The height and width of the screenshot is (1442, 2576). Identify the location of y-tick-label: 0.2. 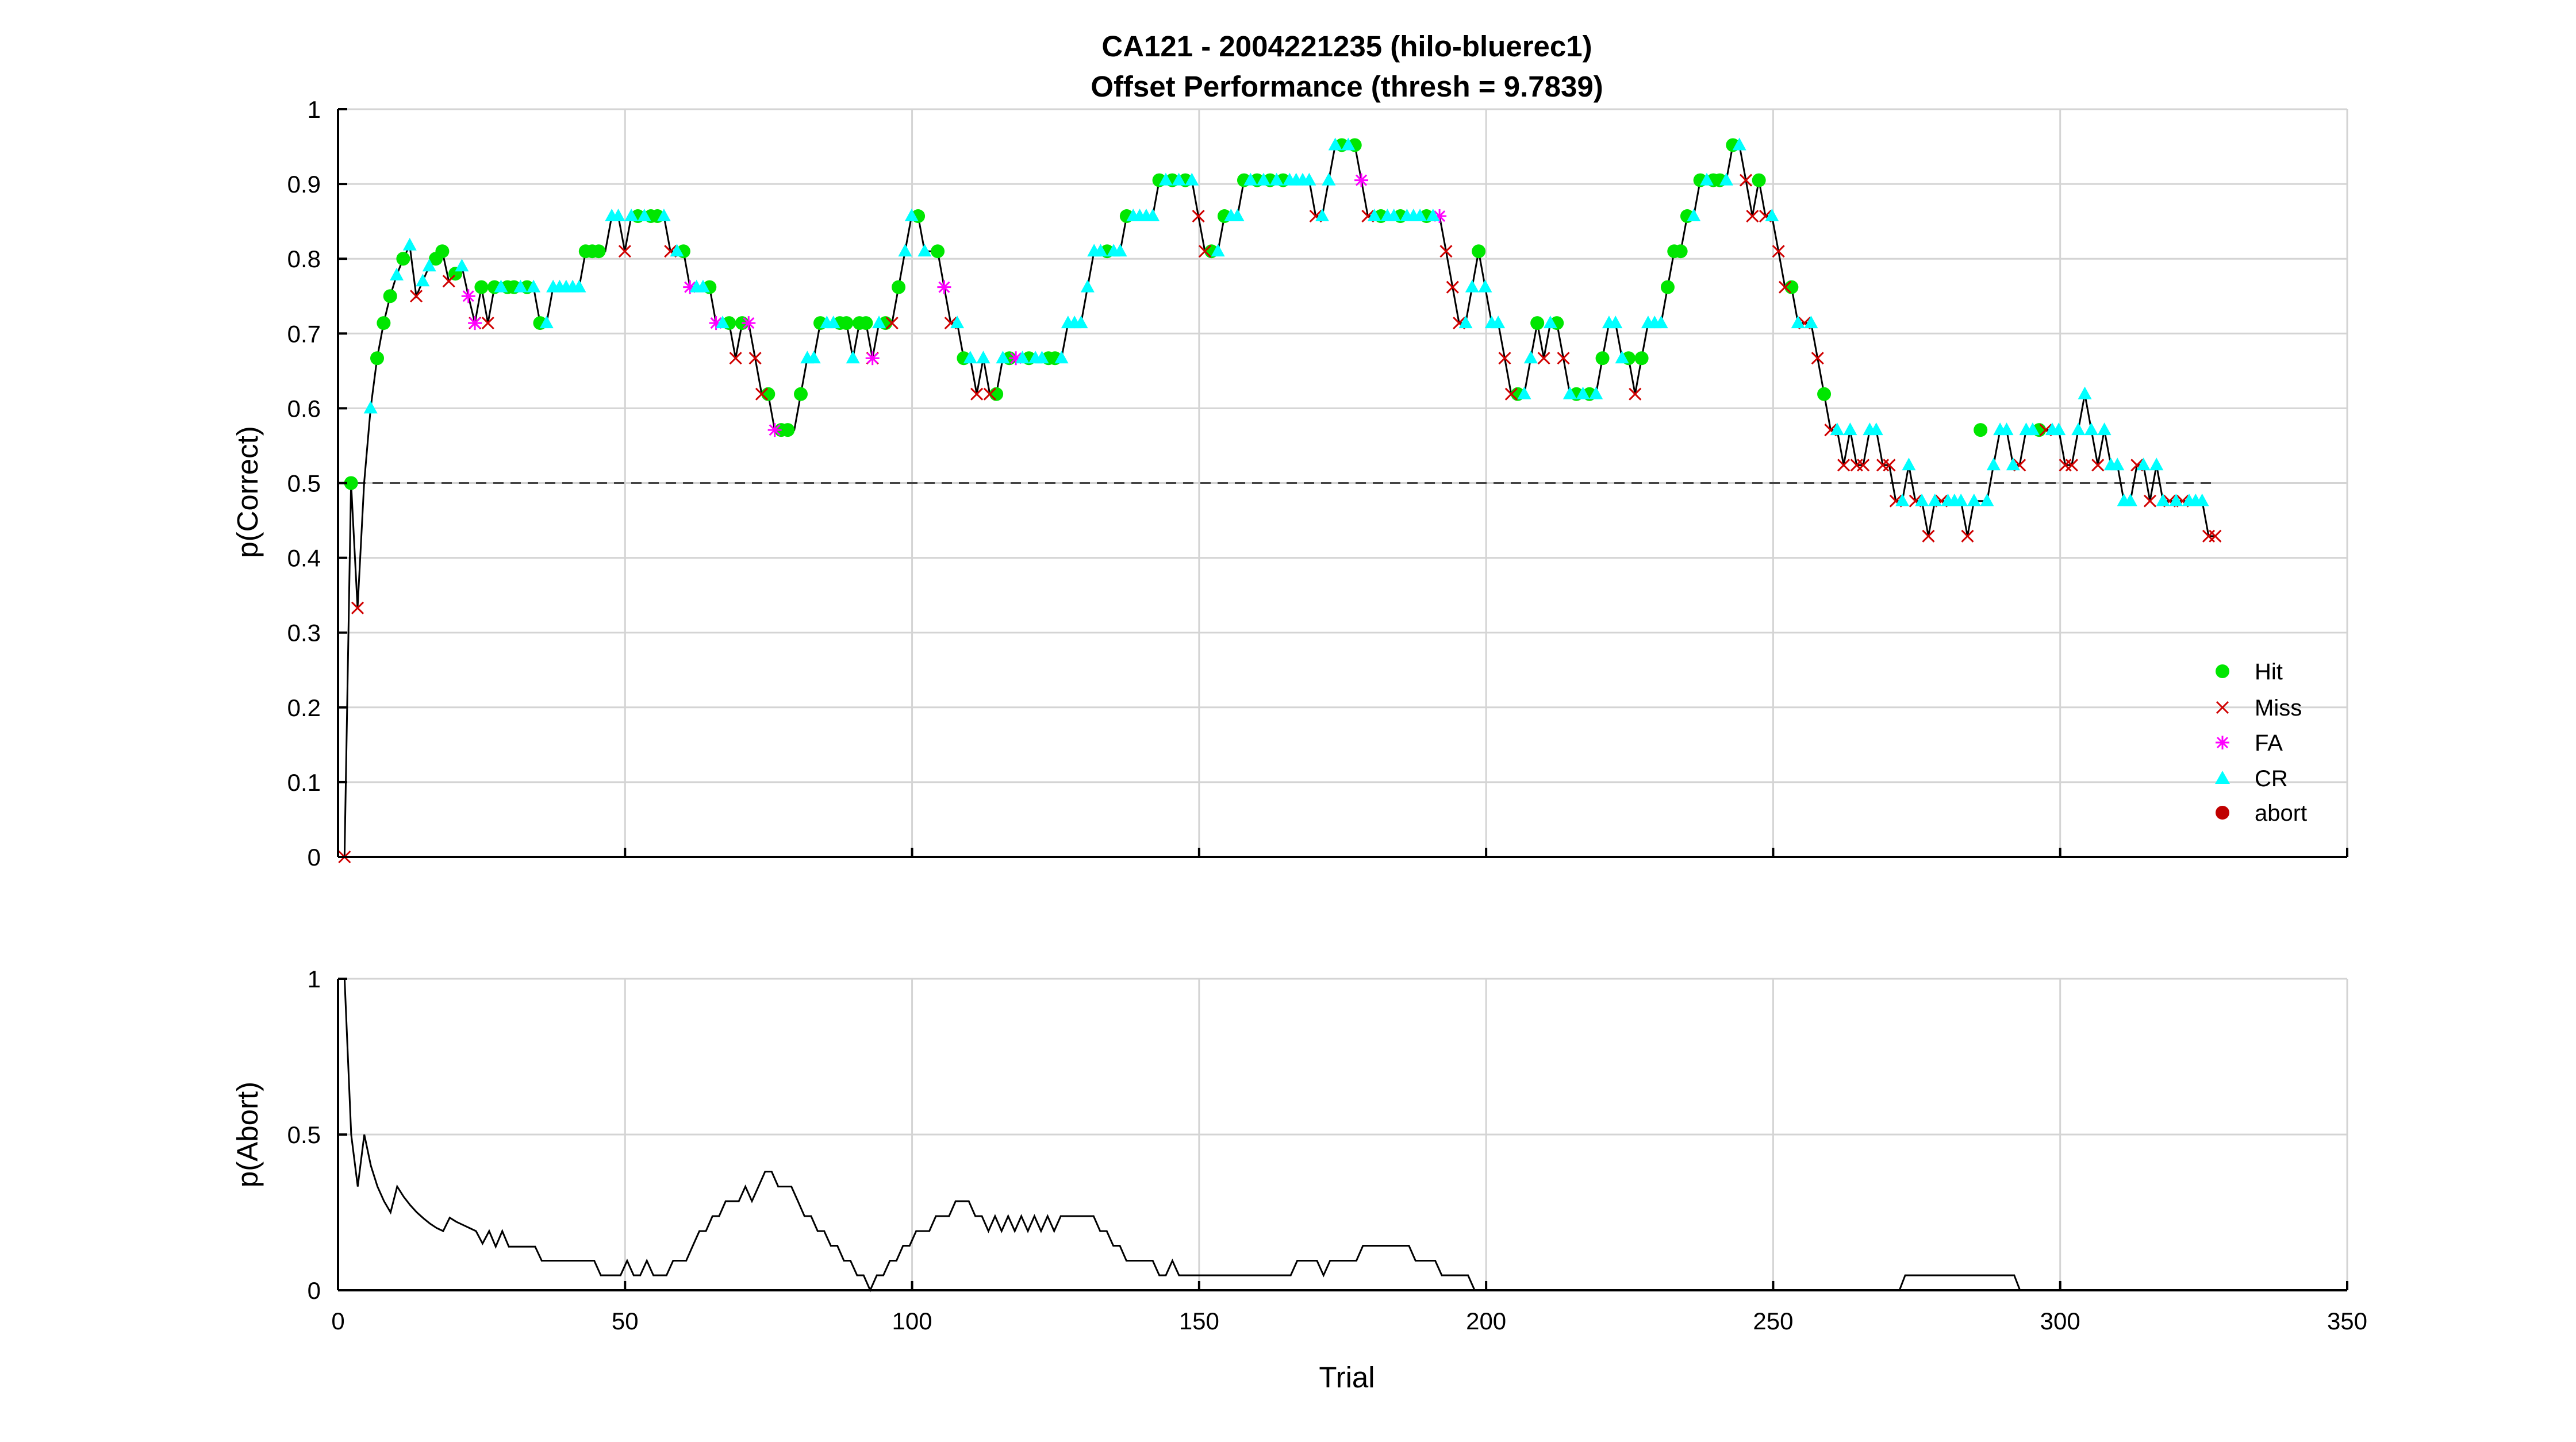
(304, 707).